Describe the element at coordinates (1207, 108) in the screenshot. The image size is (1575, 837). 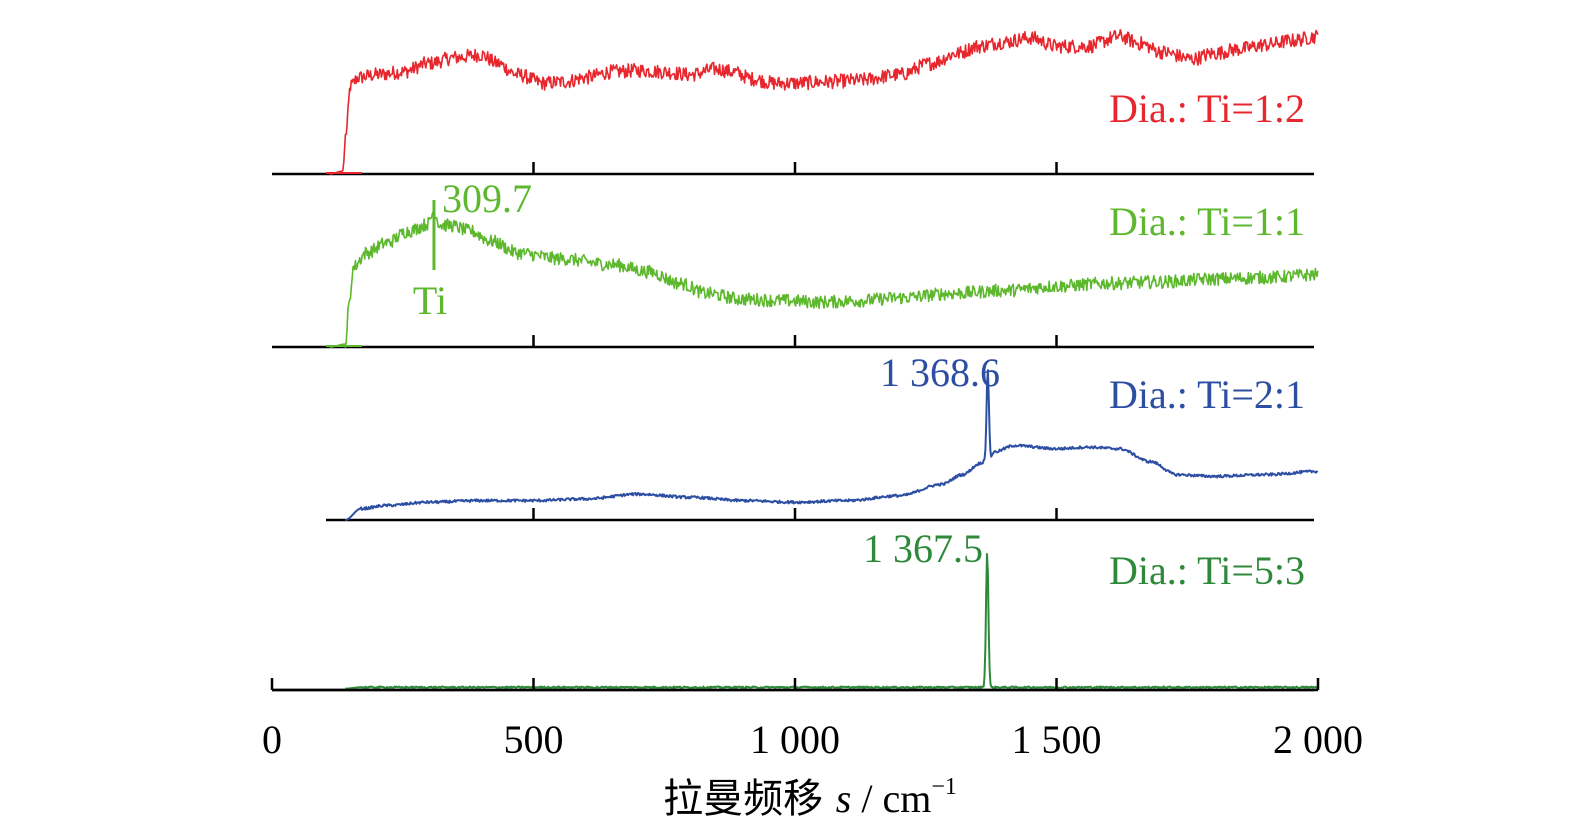
I see `series-label-1-2: Dia.: Ti=1:2` at that location.